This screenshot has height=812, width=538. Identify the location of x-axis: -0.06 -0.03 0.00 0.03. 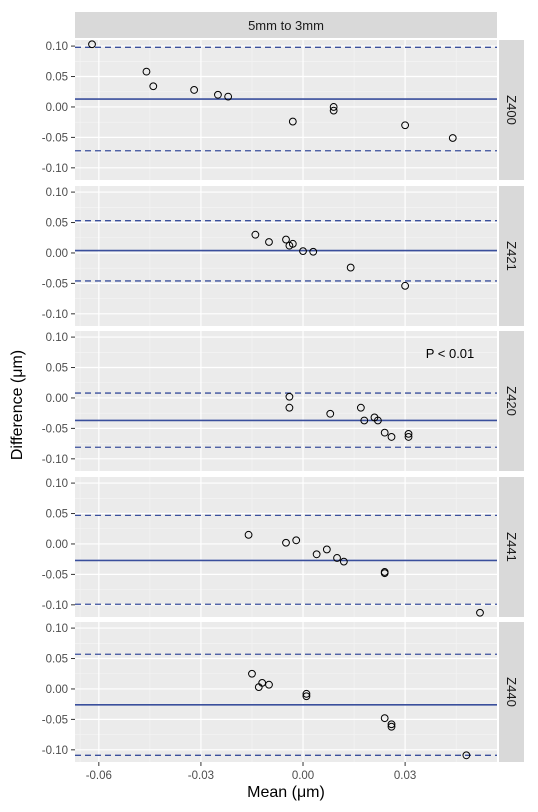
(251, 772).